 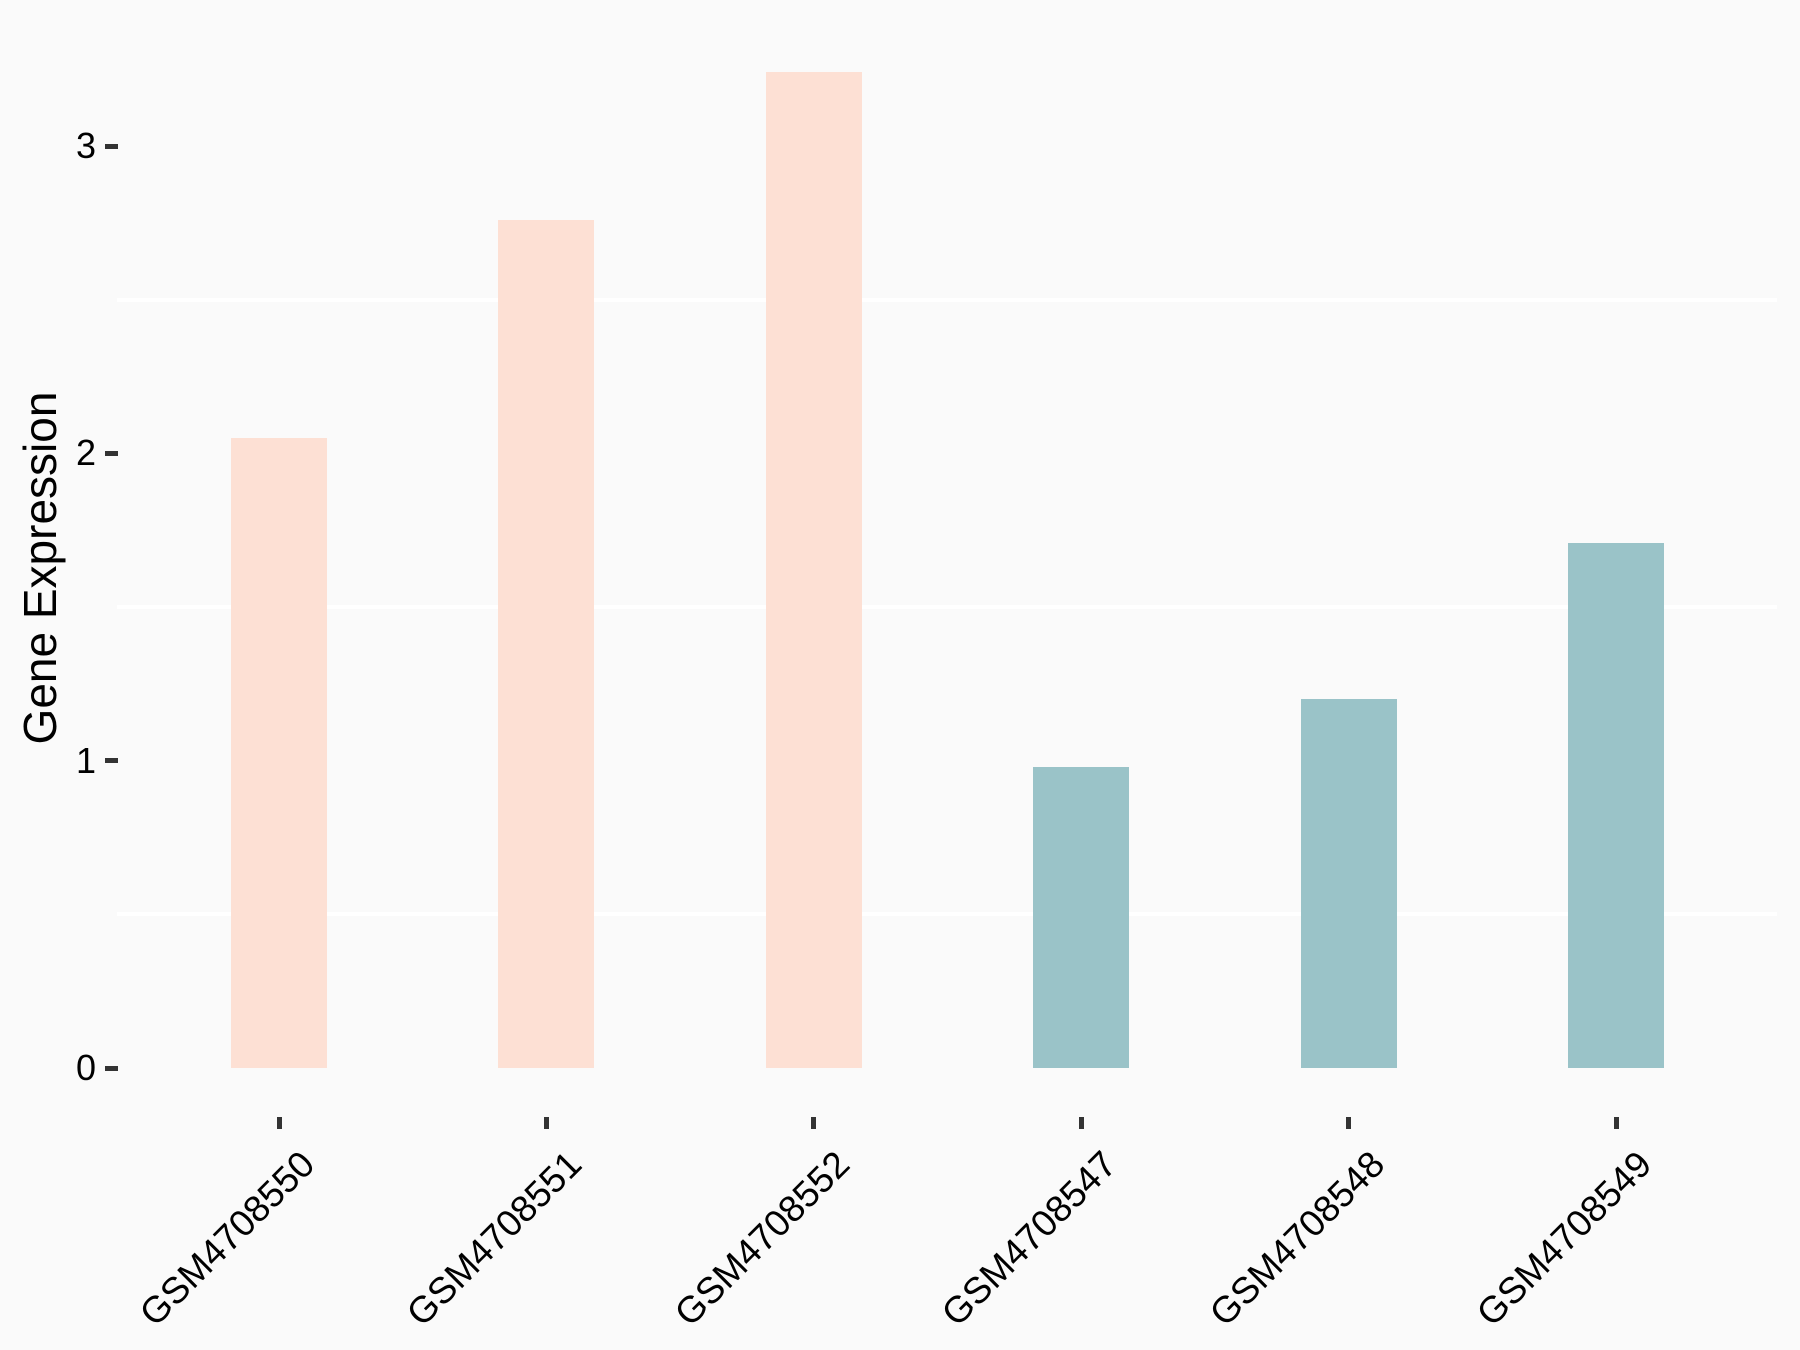 I want to click on y-tick-label: 3, so click(x=85, y=146).